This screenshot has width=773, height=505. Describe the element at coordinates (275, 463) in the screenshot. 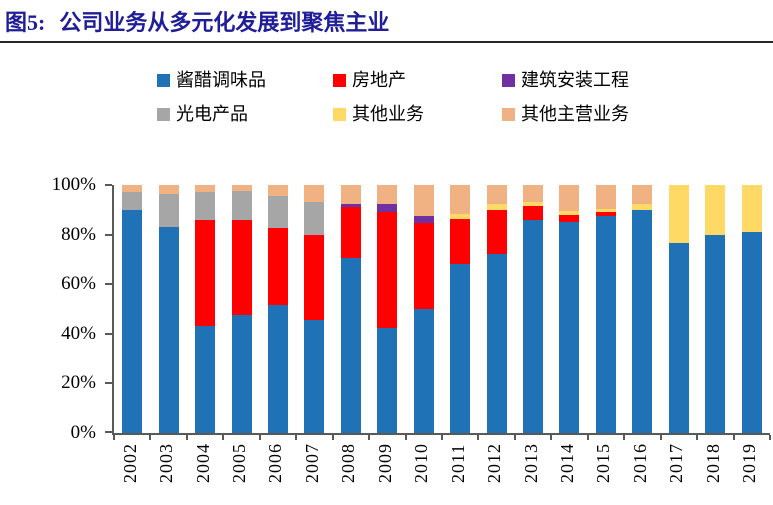

I see `x-tick-label: 2006` at that location.